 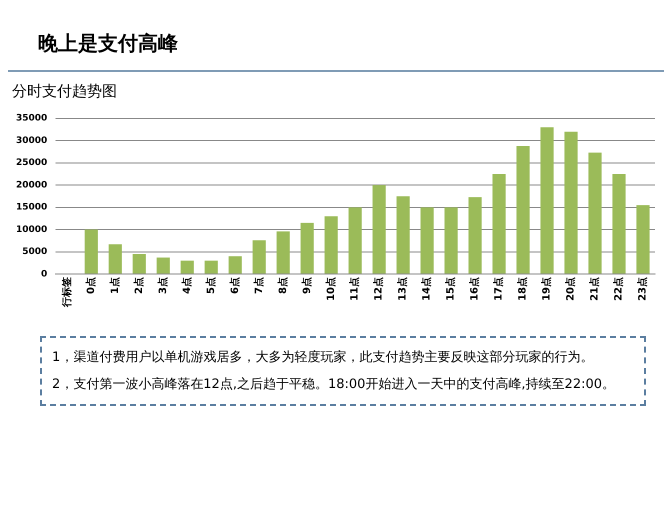 What do you see at coordinates (35, 252) in the screenshot?
I see `y-tick-label: 5000` at bounding box center [35, 252].